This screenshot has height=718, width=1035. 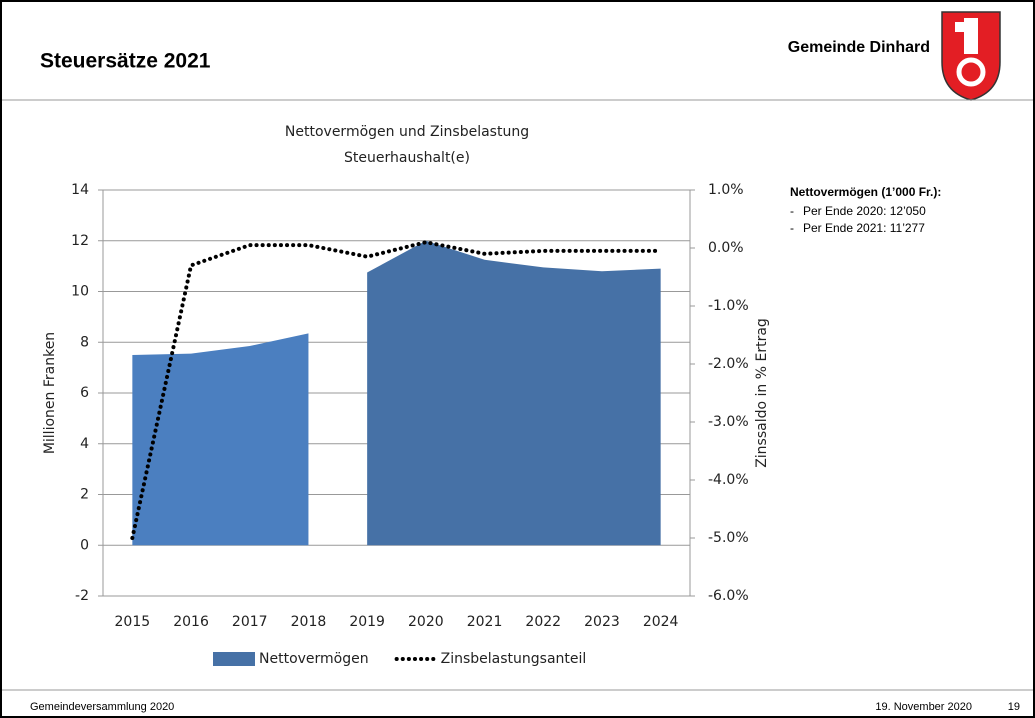 I want to click on footer-left: Gemeindeversammlung 2020, so click(x=102, y=707).